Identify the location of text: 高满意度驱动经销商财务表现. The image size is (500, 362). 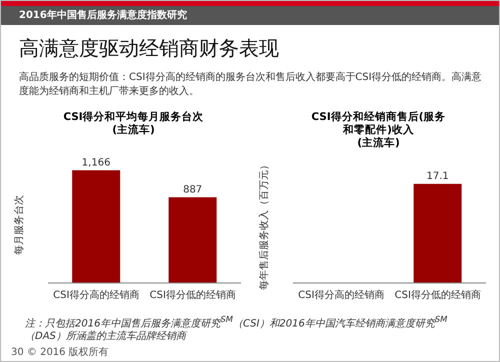
(149, 48).